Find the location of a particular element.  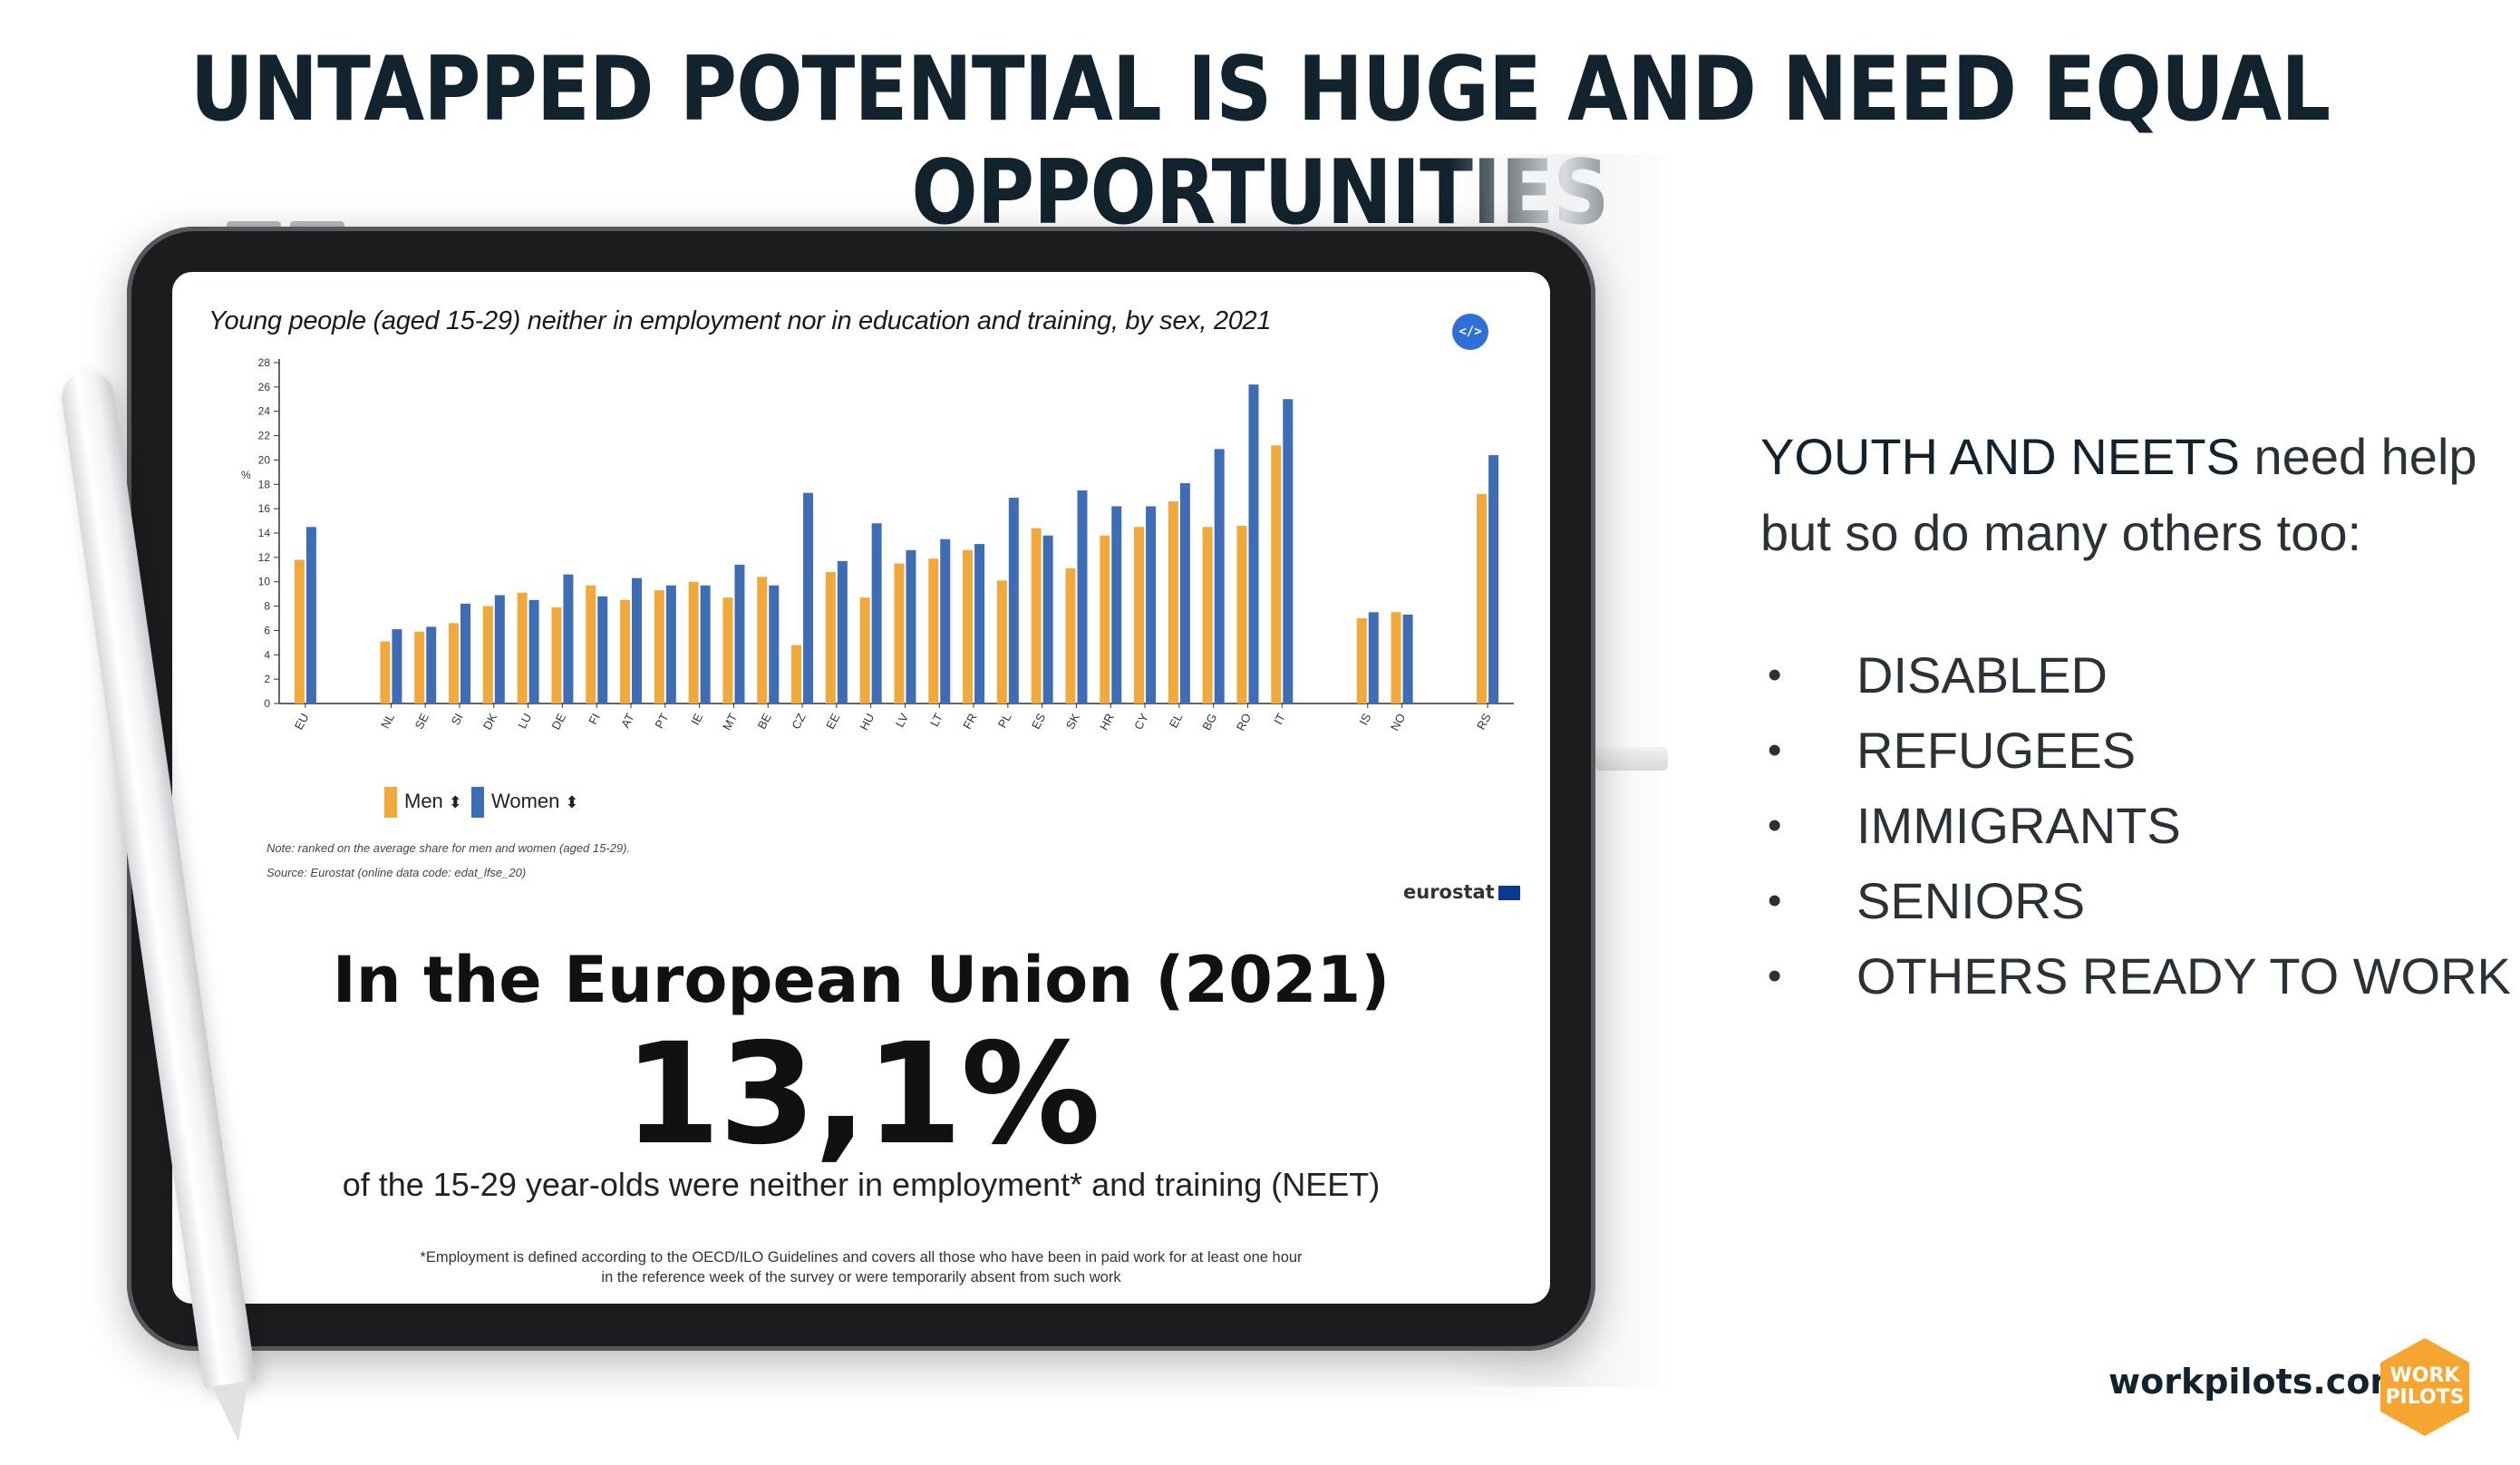

bar-men-bg is located at coordinates (1208, 615).